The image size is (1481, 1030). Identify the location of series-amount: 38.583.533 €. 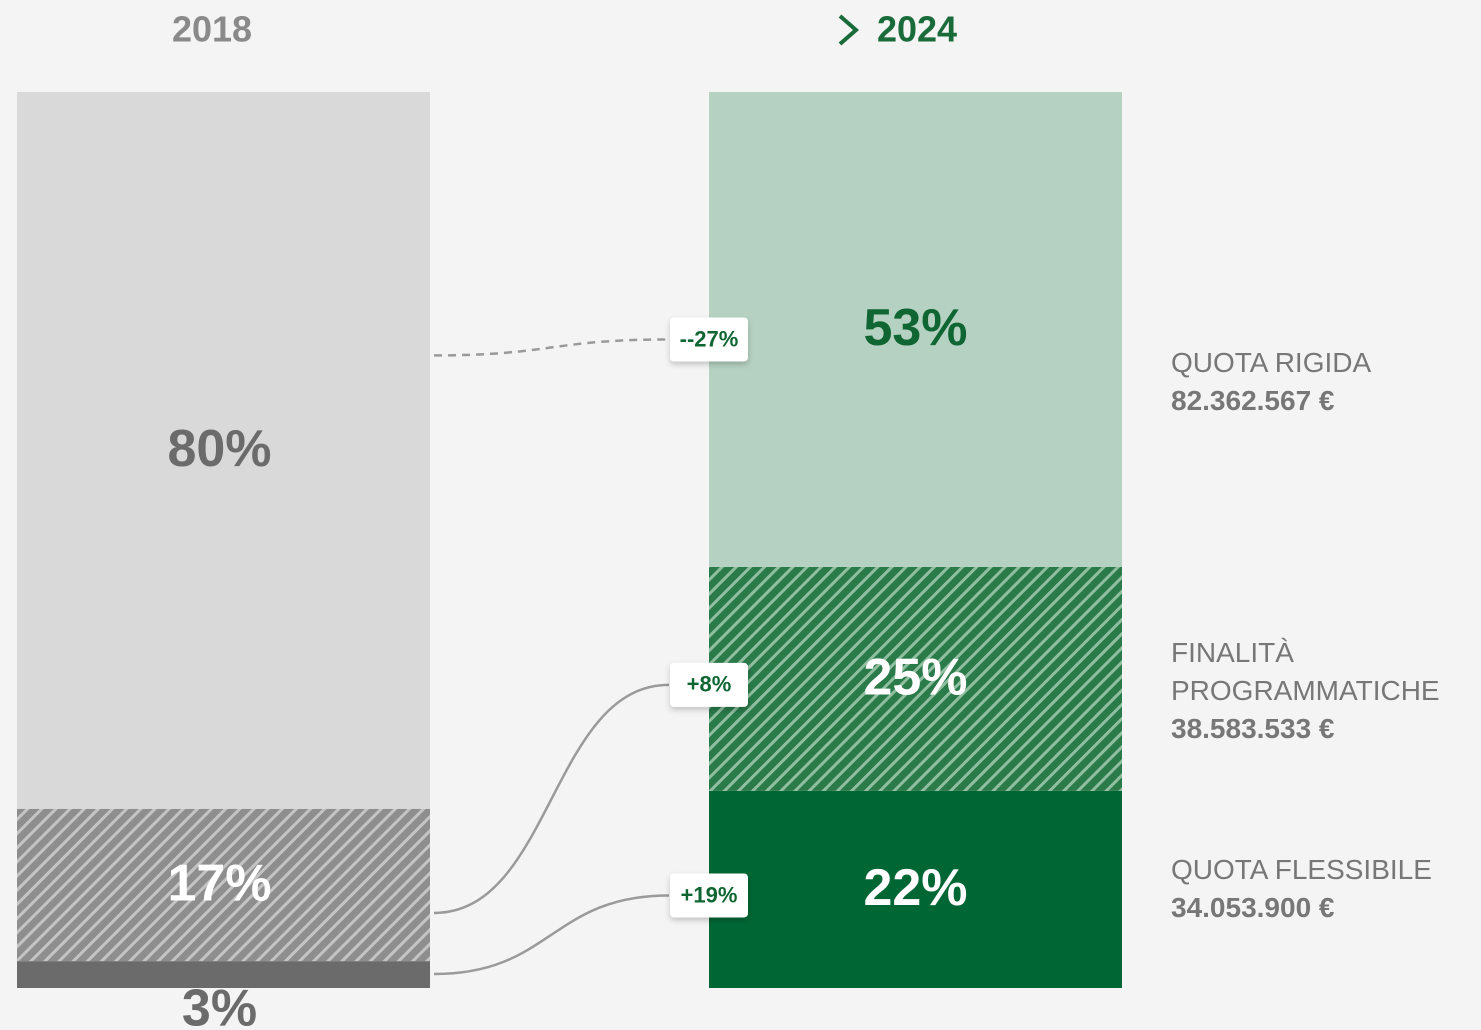
(1253, 728).